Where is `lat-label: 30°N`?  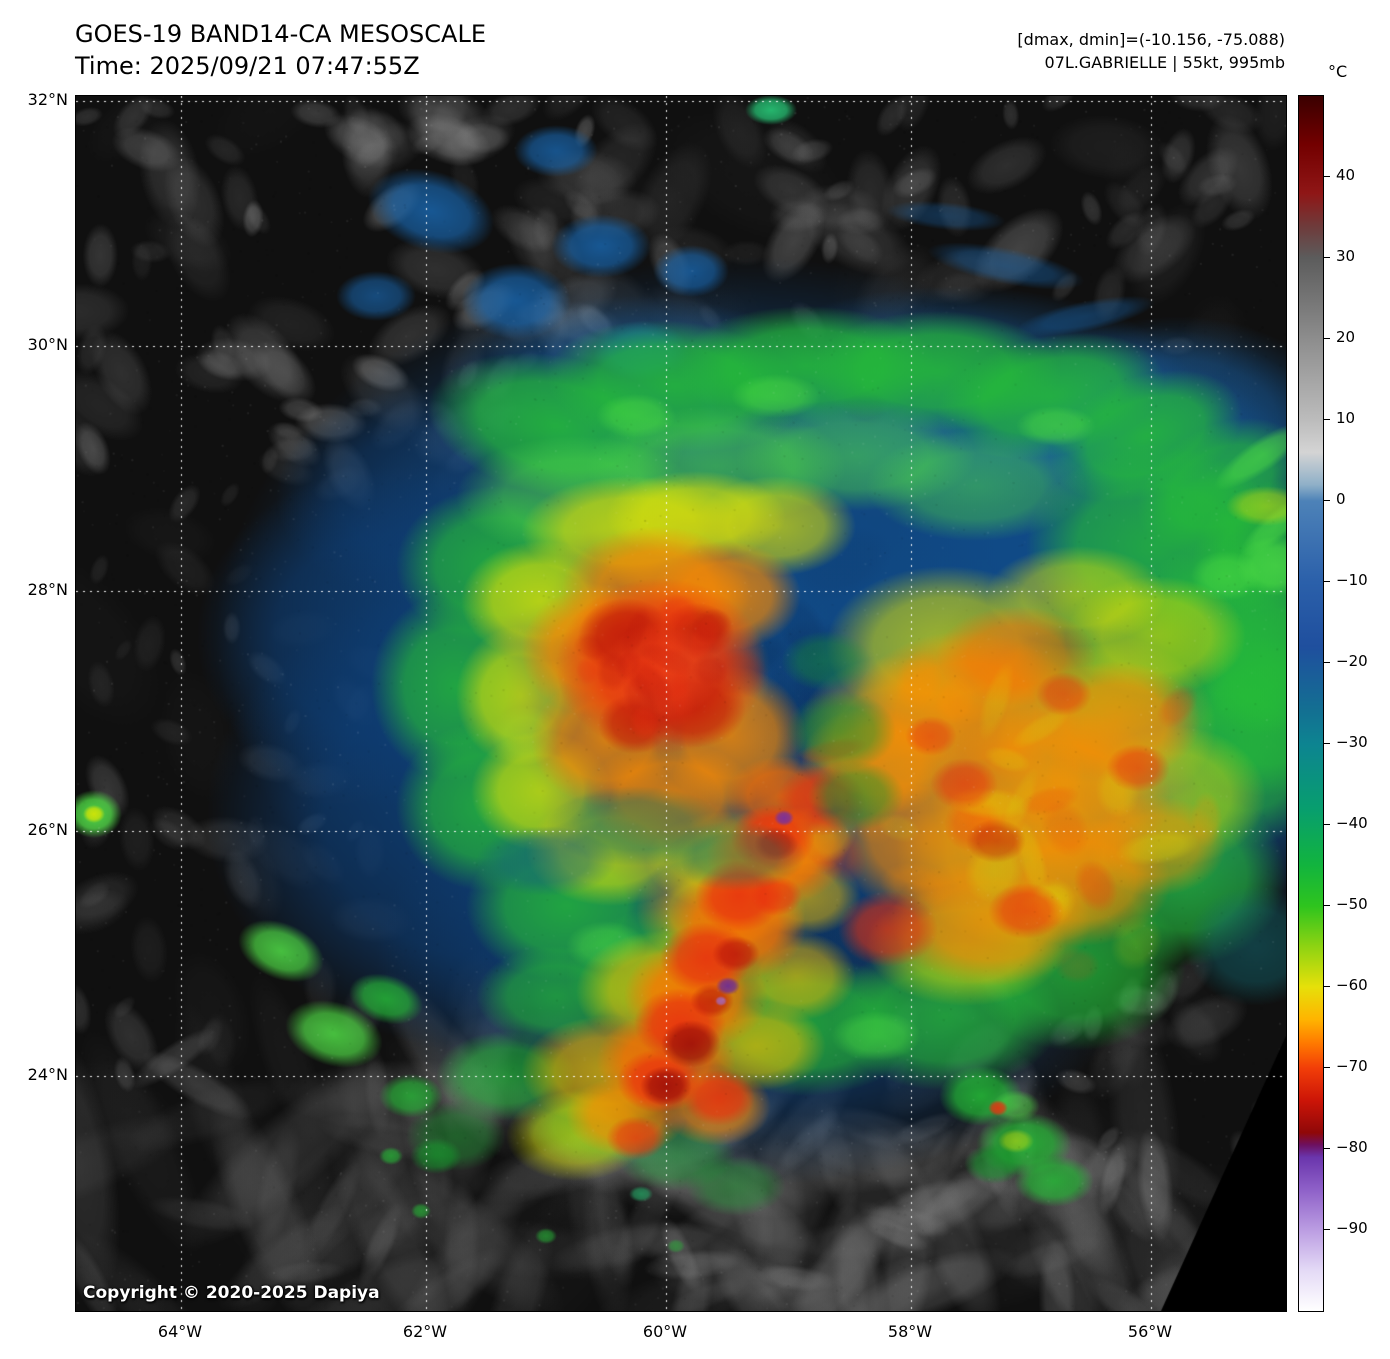
lat-label: 30°N is located at coordinates (47, 344).